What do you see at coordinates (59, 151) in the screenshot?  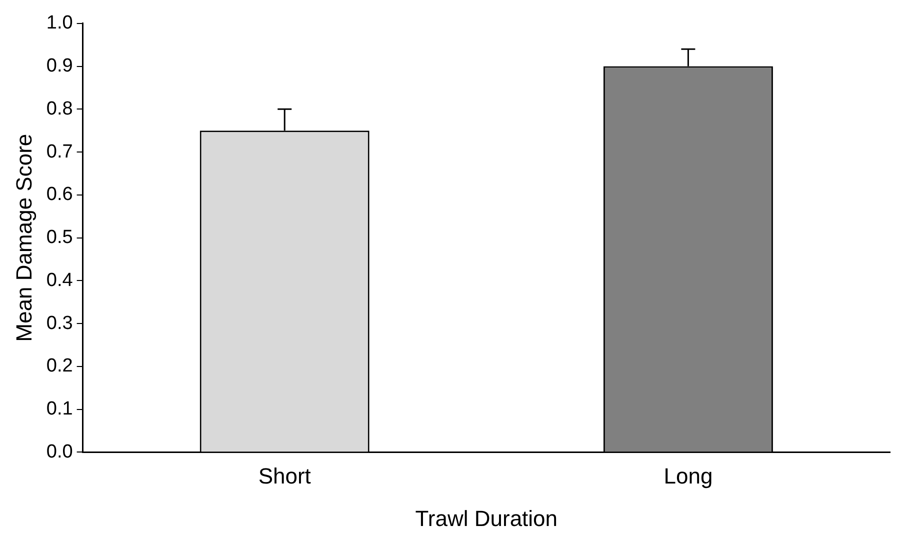 I see `y-tick-label: 0.7` at bounding box center [59, 151].